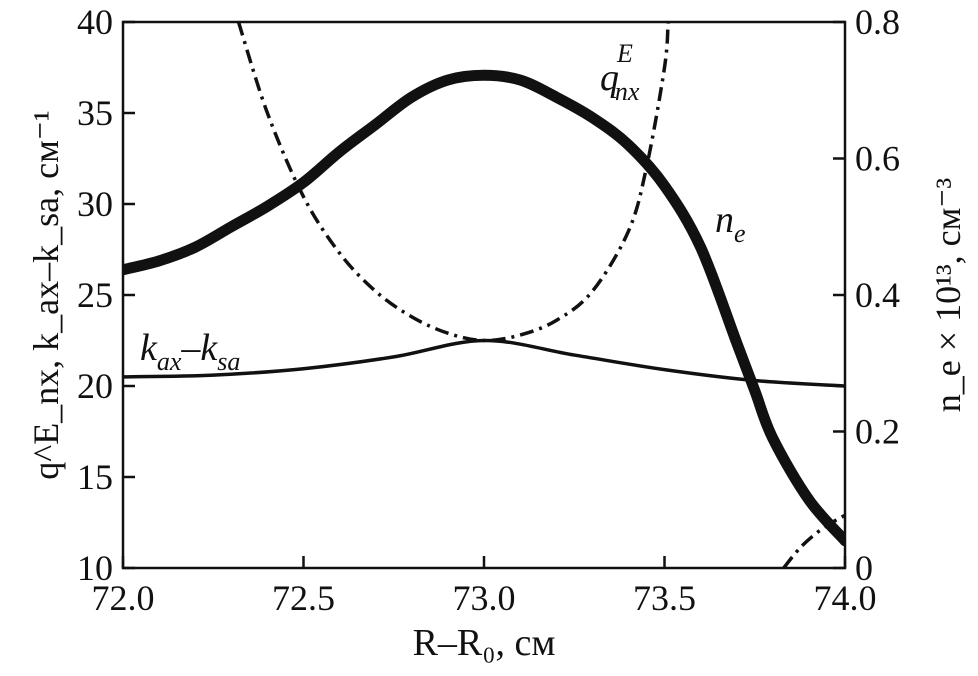 The height and width of the screenshot is (676, 978). What do you see at coordinates (95, 386) in the screenshot?
I see `y-tick-label-left: 20` at bounding box center [95, 386].